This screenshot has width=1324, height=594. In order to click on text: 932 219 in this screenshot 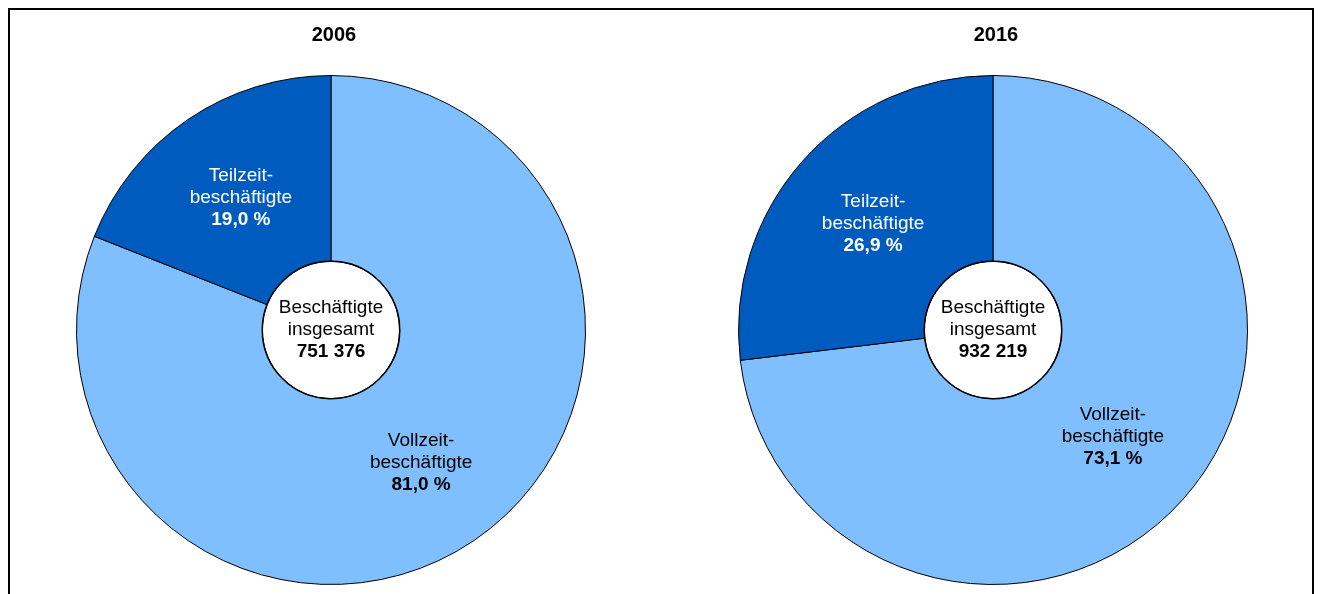, I will do `click(993, 351)`.